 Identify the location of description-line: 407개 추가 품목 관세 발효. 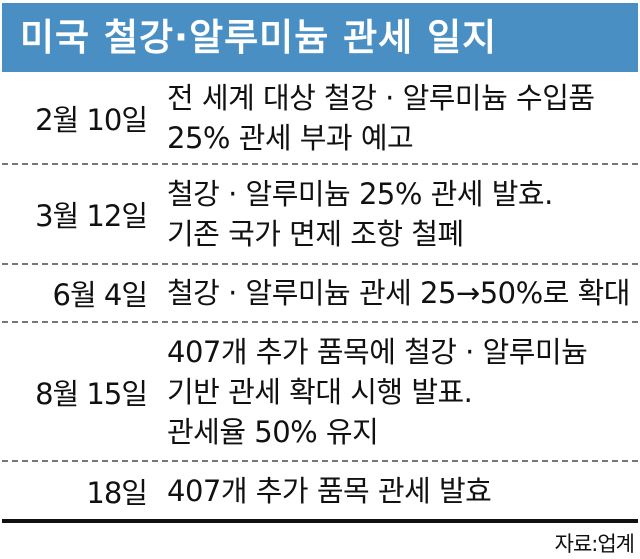
(329, 490).